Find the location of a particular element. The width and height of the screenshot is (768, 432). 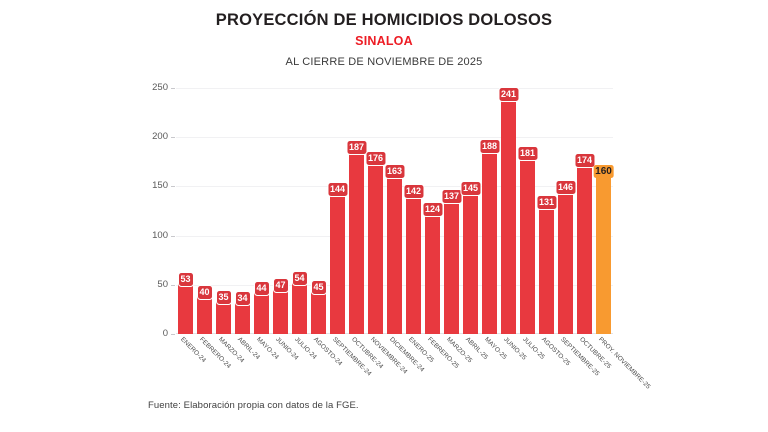

bar-value-label: 174 is located at coordinates (584, 160).